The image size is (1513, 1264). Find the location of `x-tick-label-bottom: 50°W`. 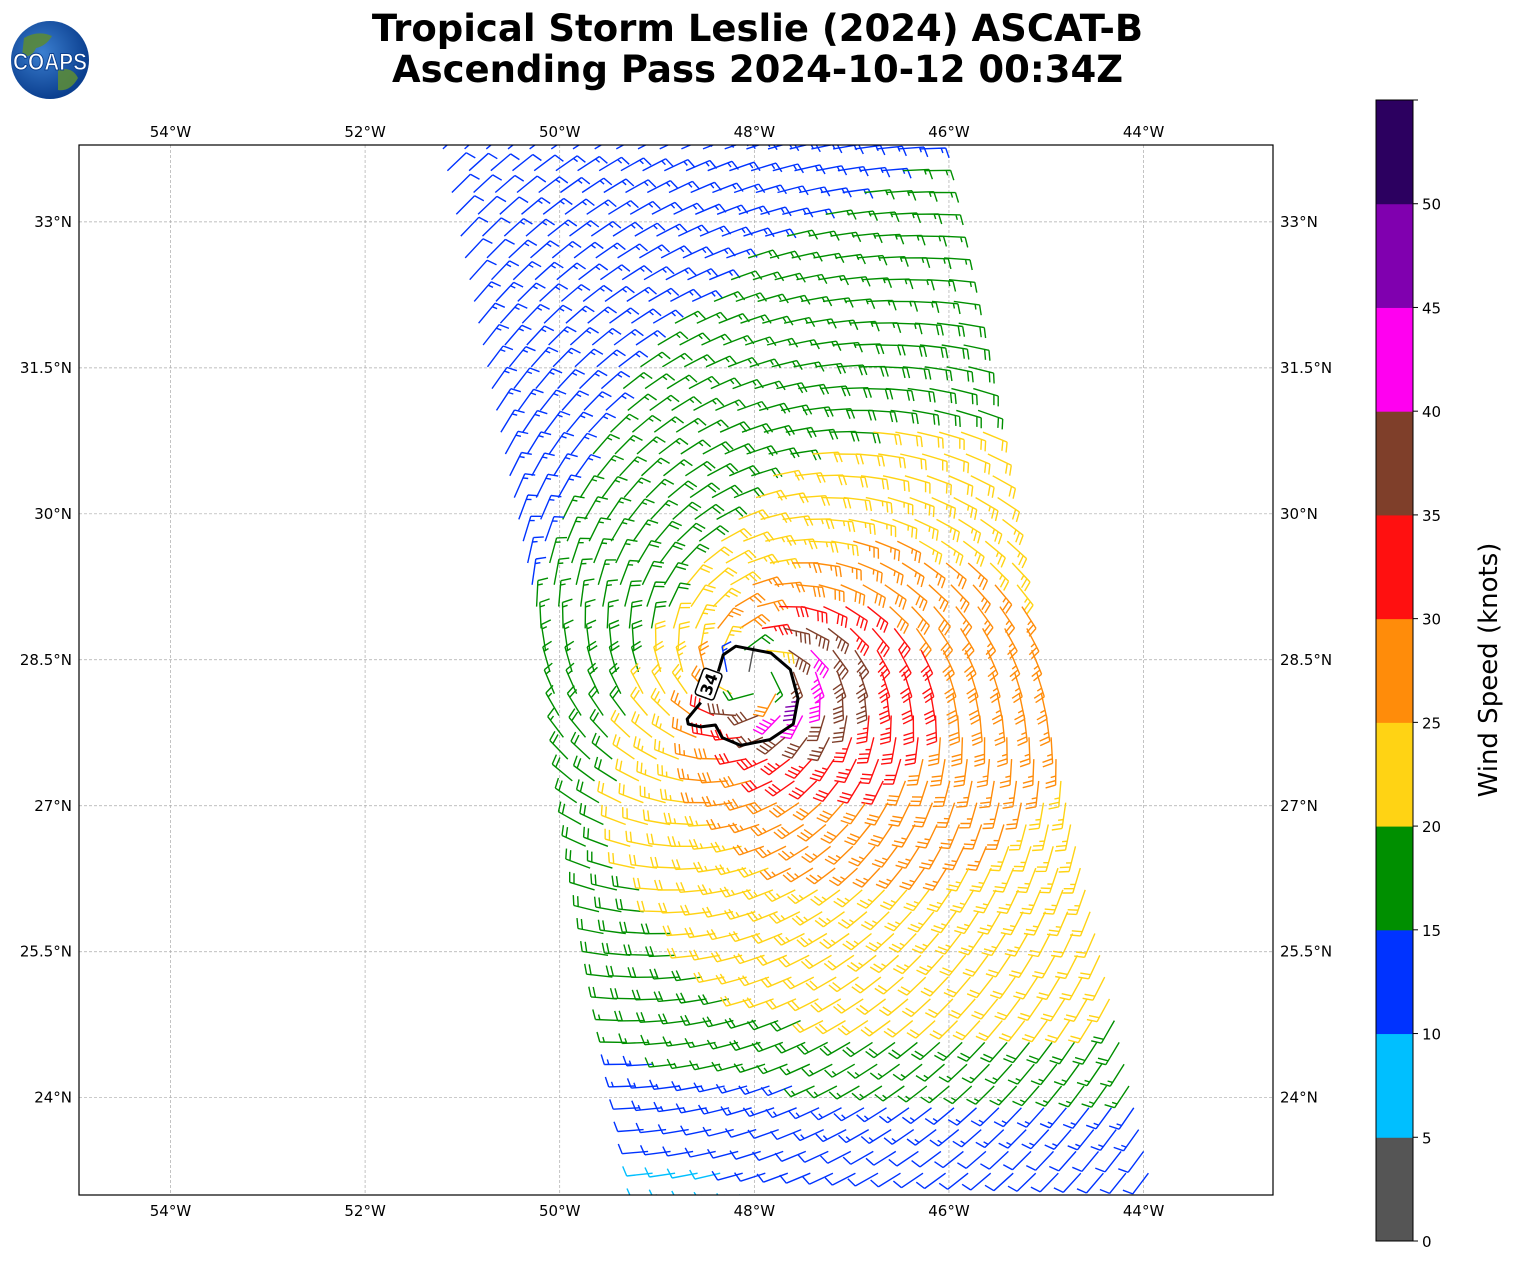

x-tick-label-bottom: 50°W is located at coordinates (560, 1211).